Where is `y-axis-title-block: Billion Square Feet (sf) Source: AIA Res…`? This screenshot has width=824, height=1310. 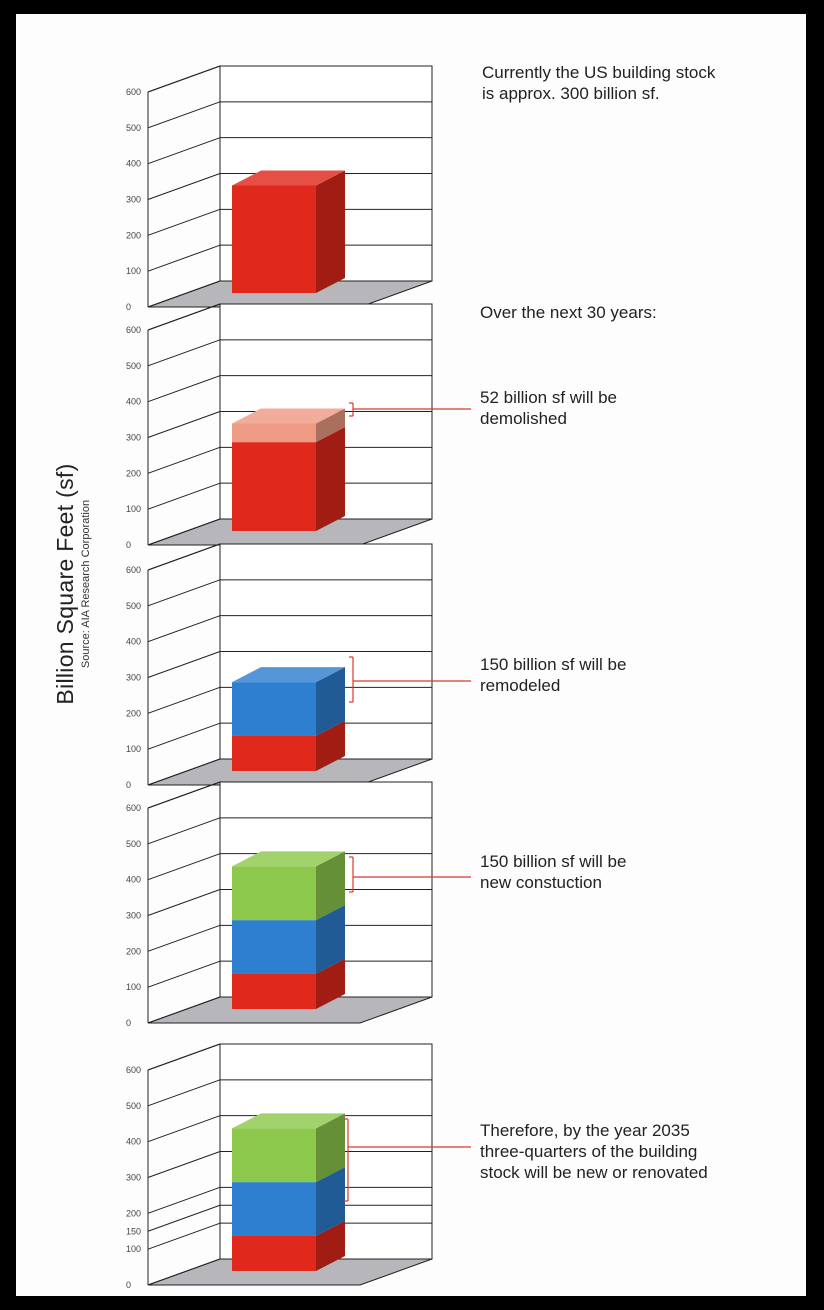
y-axis-title-block: Billion Square Feet (sf) Source: AIA Res… is located at coordinates (72, 584).